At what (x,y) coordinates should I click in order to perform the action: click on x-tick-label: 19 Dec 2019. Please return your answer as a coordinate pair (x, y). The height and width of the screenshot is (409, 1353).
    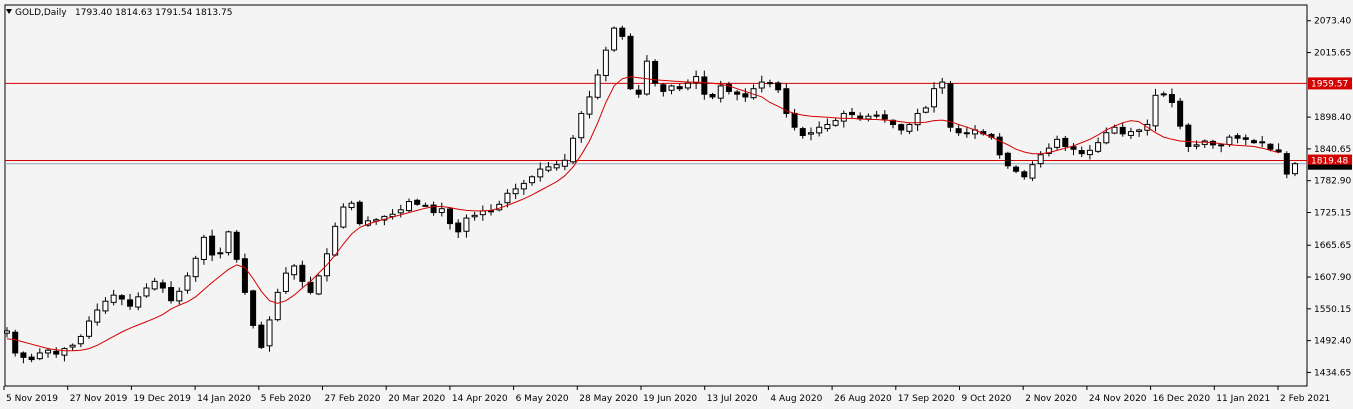
    Looking at the image, I should click on (162, 399).